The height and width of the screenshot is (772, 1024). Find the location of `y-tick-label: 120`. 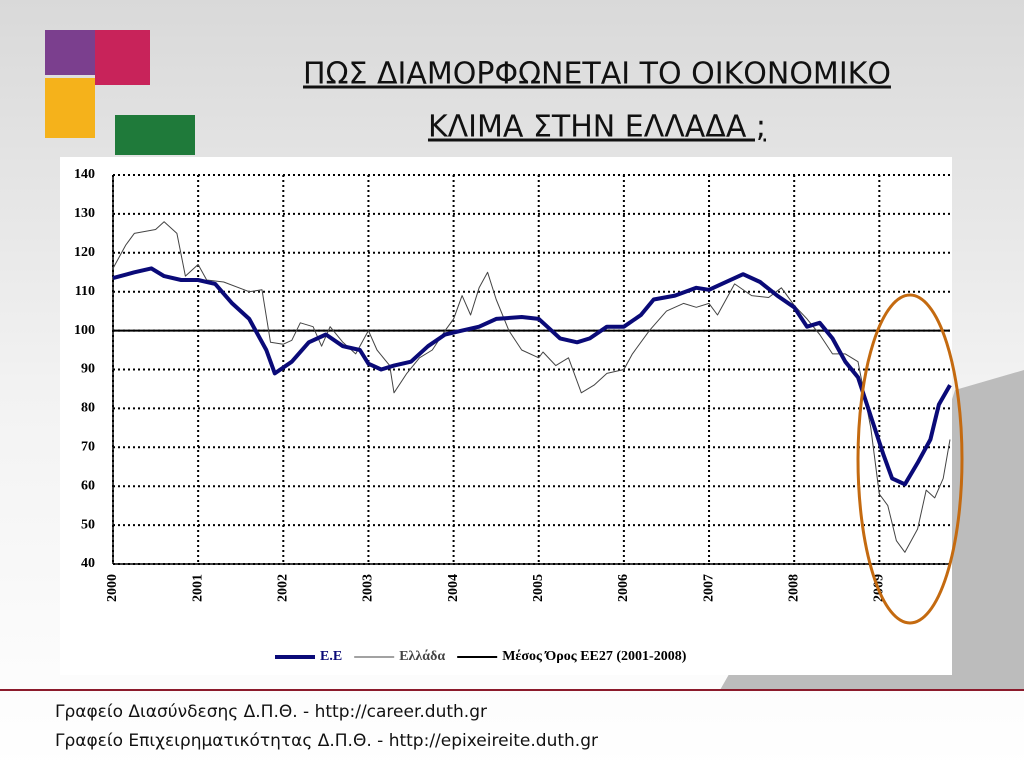

y-tick-label: 120 is located at coordinates (84, 252).